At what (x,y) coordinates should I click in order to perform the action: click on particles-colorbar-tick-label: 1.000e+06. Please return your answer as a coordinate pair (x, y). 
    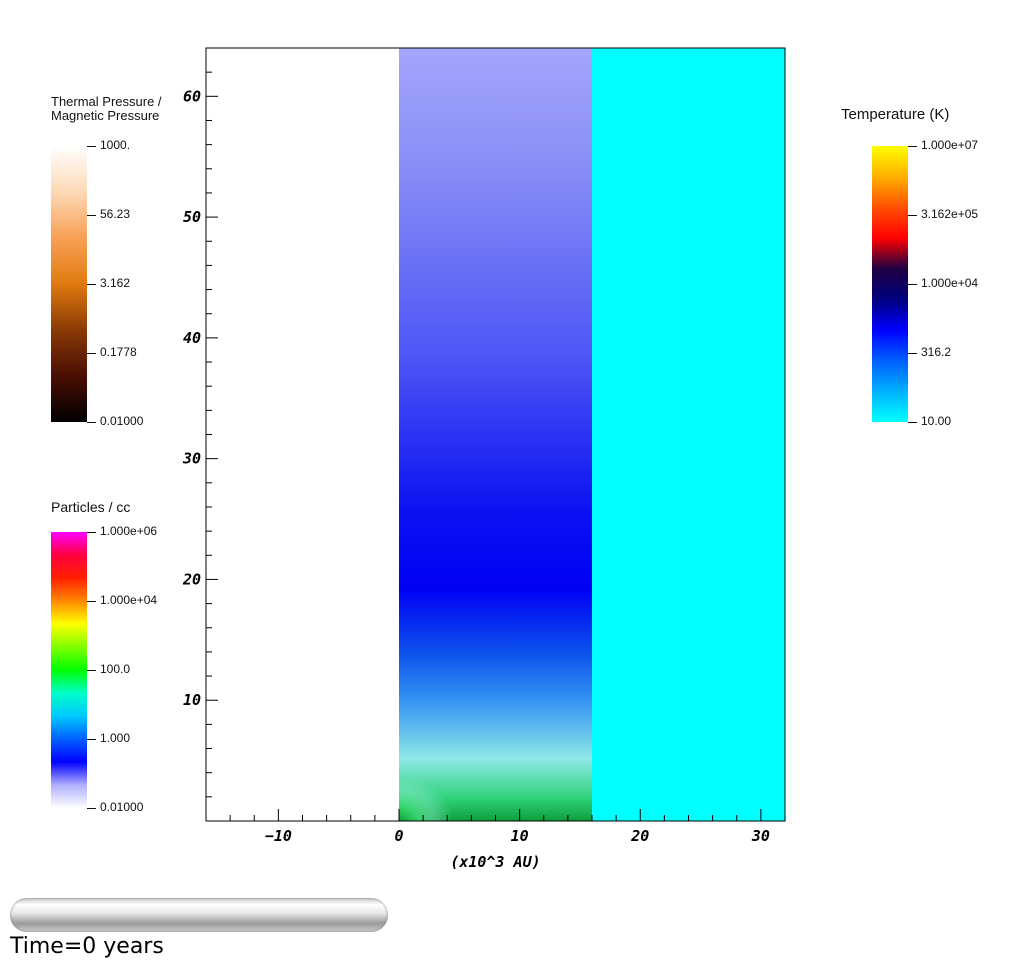
    Looking at the image, I should click on (129, 531).